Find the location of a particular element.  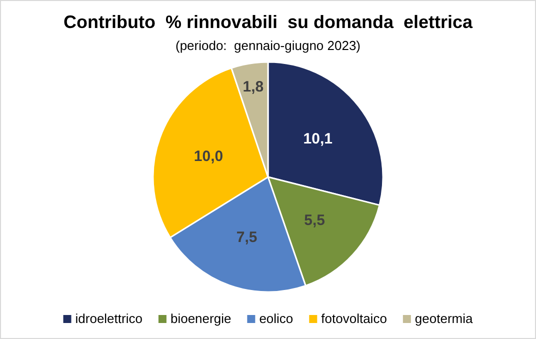

data-label: 10,0 is located at coordinates (209, 156).